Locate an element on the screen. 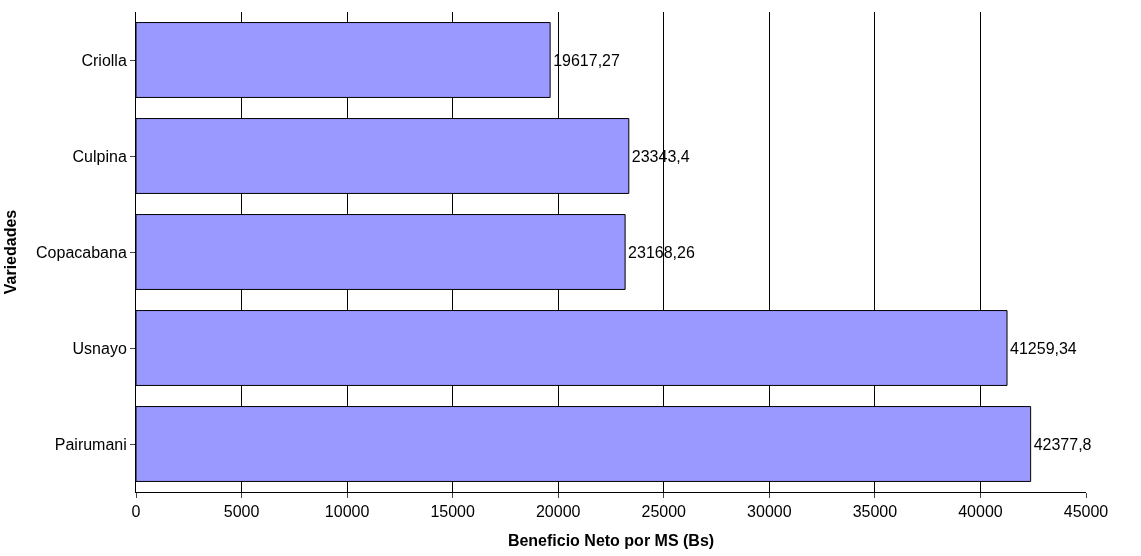 The width and height of the screenshot is (1141, 556). x-tick-label: 15000 is located at coordinates (453, 512).